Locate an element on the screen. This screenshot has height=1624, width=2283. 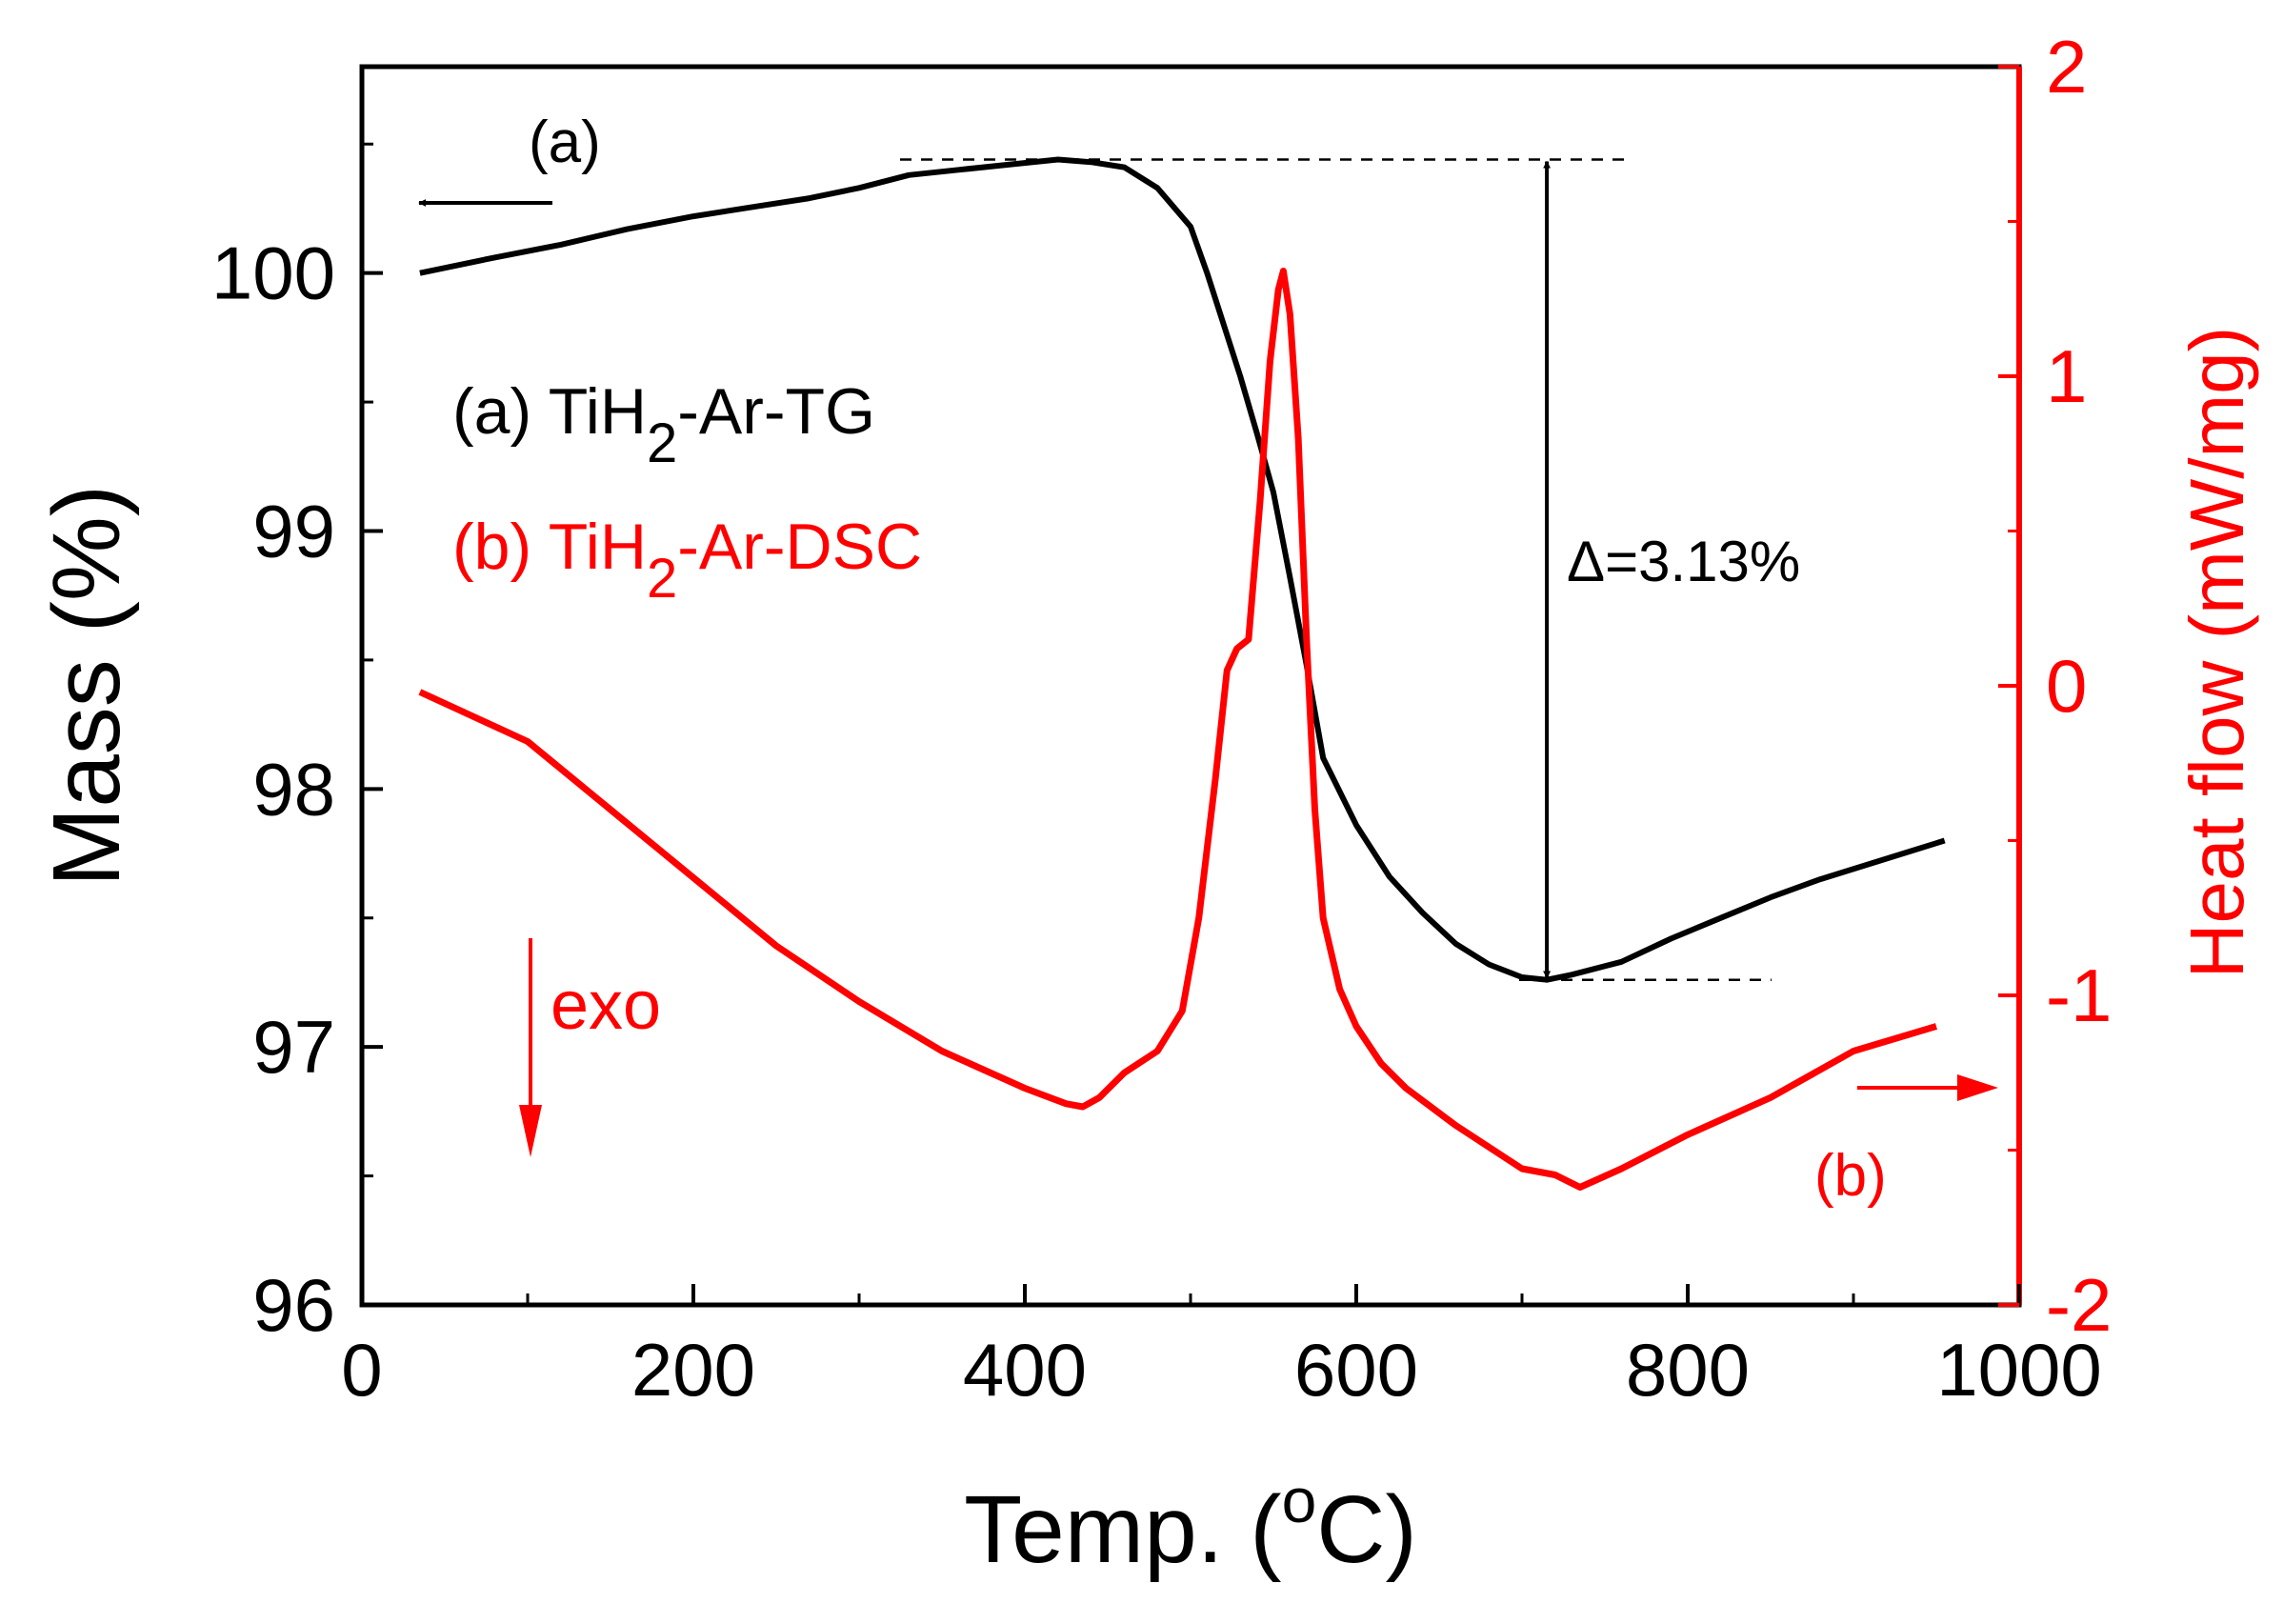
x-tick-label: 200 is located at coordinates (693, 1370).